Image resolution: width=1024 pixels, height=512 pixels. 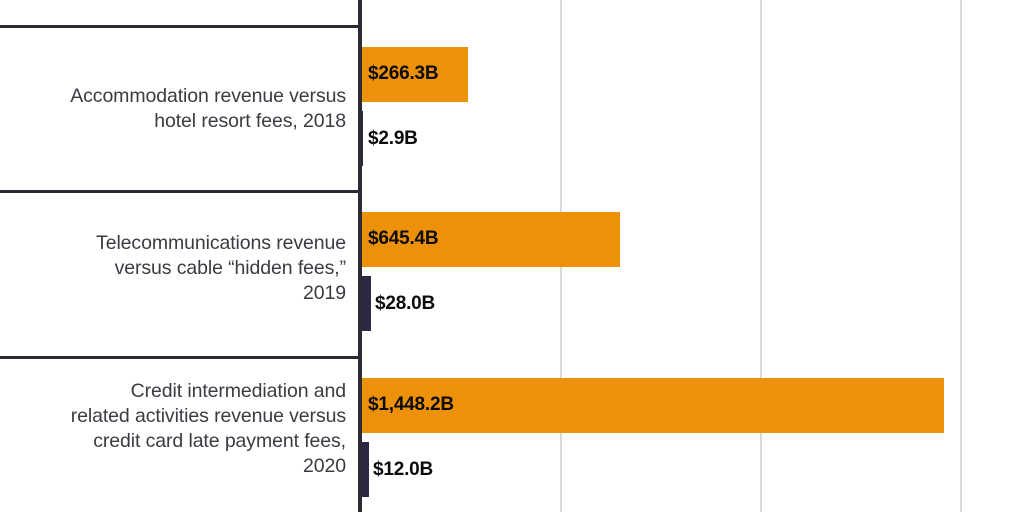 What do you see at coordinates (411, 404) in the screenshot?
I see `bar-value-revenue-credit-intermediation: $1,448.2B` at bounding box center [411, 404].